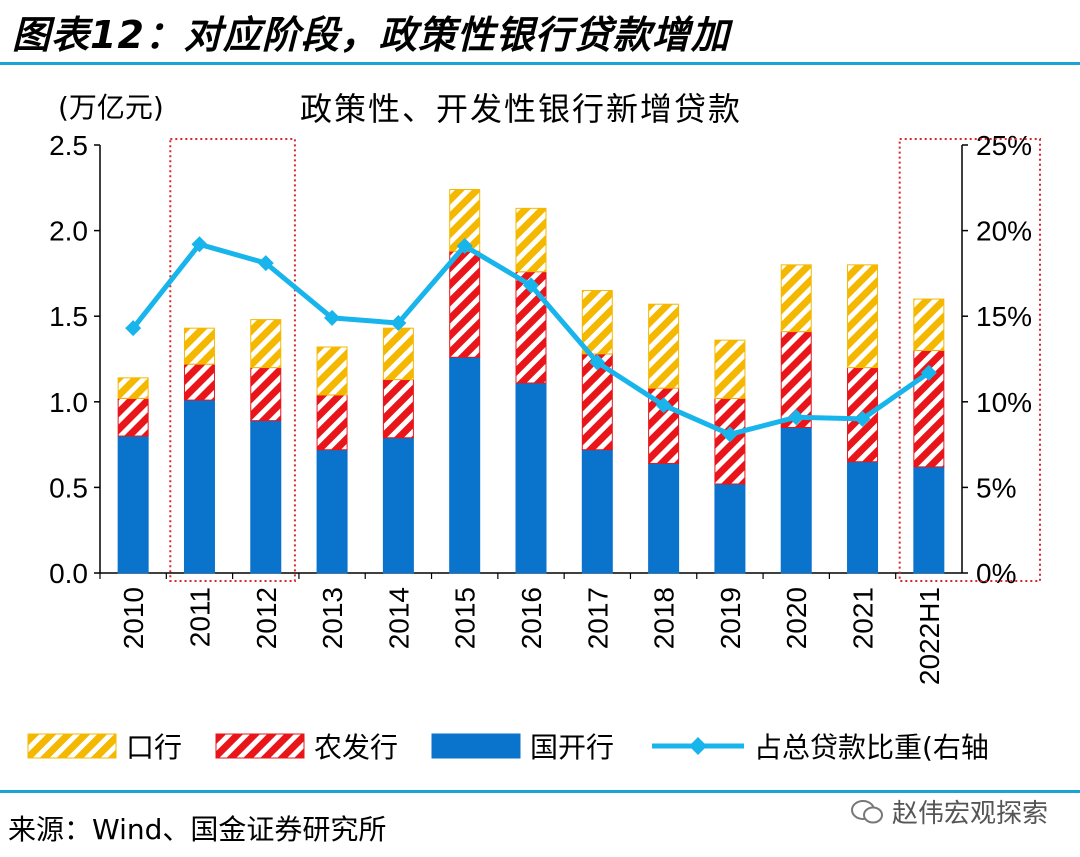 This screenshot has height=857, width=1080. I want to click on left-tick-label: 2.5, so click(68, 145).